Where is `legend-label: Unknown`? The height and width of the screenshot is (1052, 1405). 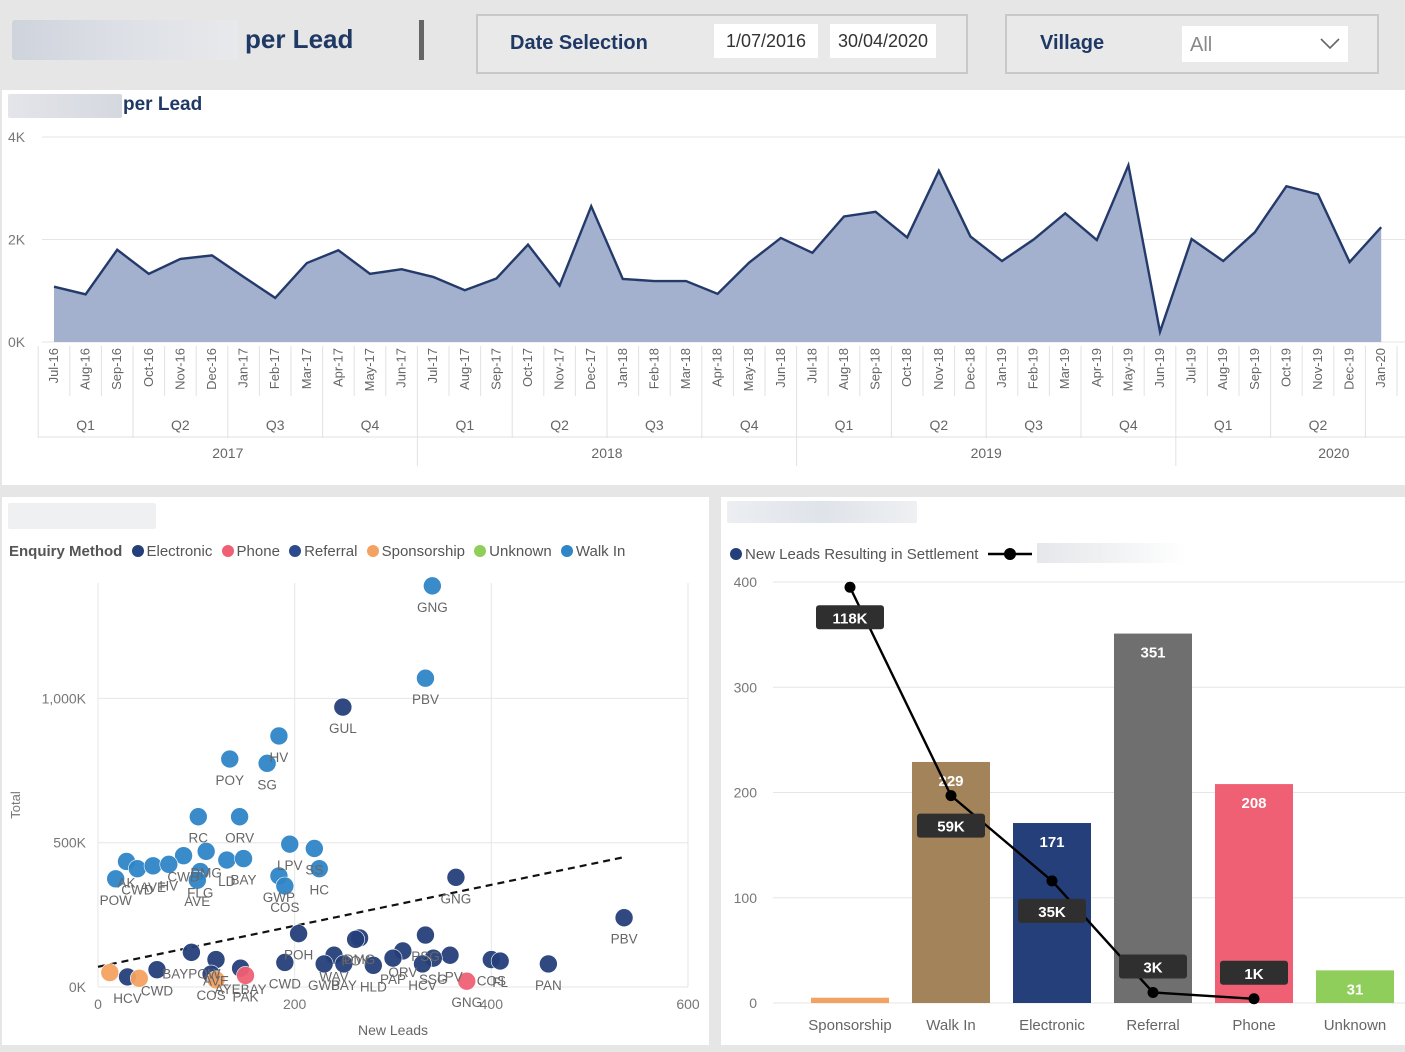 legend-label: Unknown is located at coordinates (520, 551).